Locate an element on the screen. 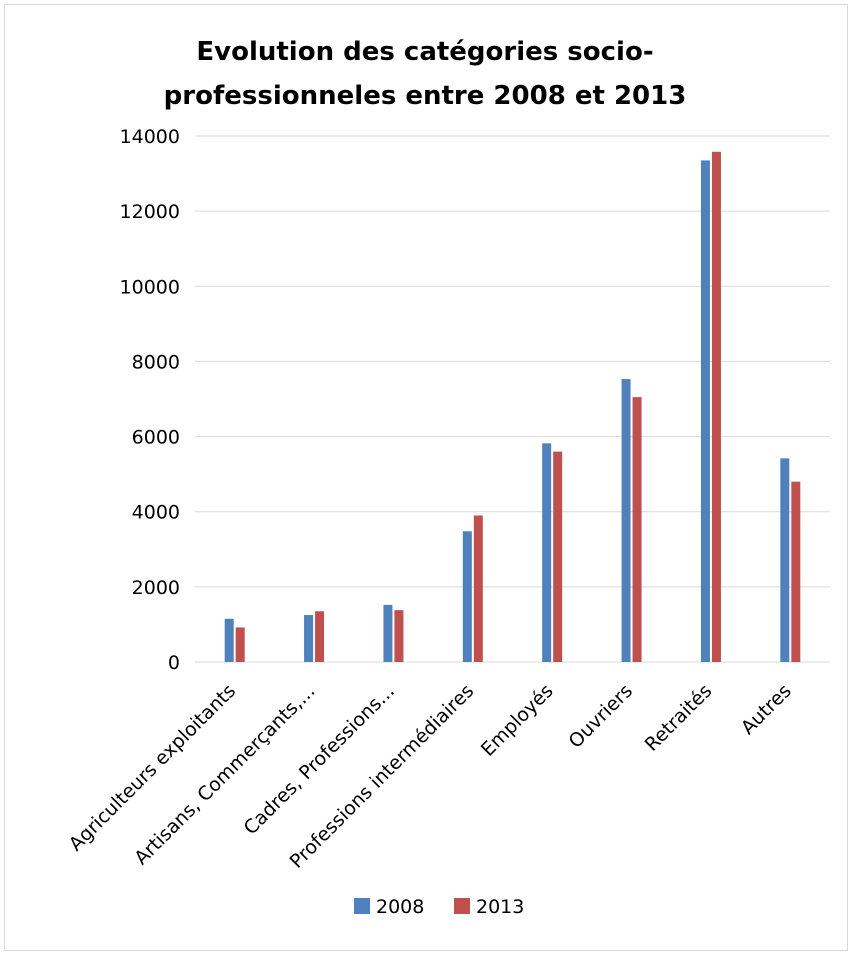  y-tick-label: 8000 is located at coordinates (156, 362).